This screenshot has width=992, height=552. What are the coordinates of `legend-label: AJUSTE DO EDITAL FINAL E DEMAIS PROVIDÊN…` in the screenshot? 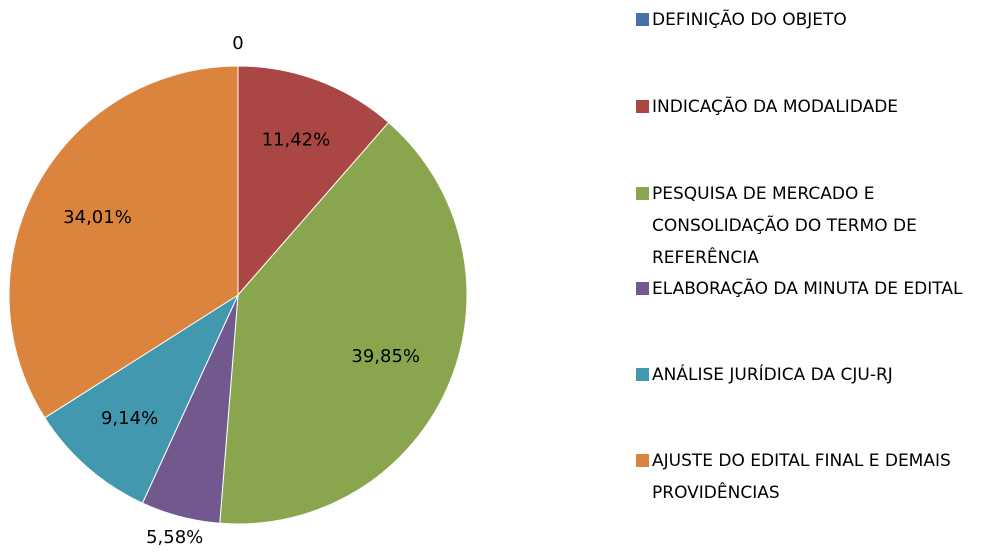 It's located at (801, 477).